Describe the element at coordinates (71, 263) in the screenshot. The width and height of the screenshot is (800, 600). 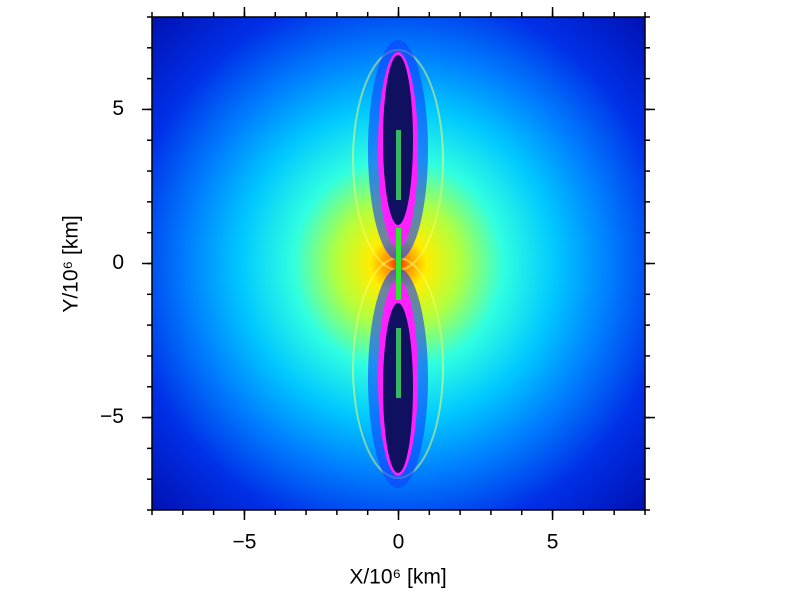
I see `y-axis-label: Y/10⁶ [km]` at that location.